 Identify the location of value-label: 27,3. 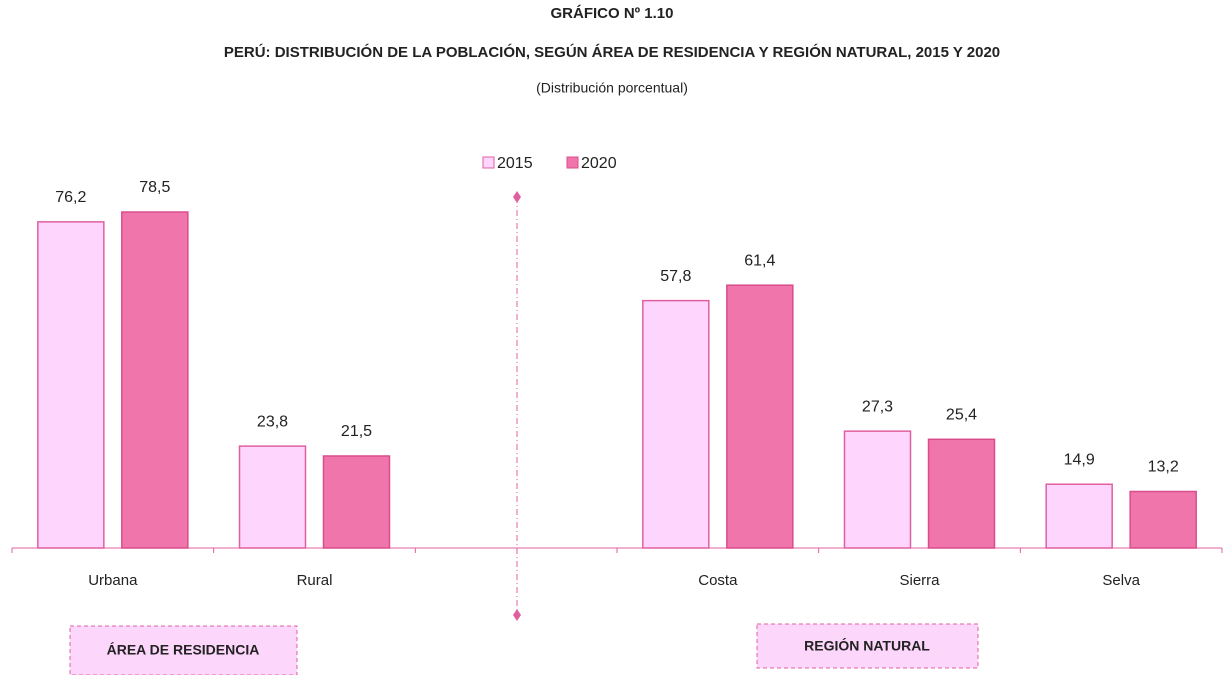
(877, 406).